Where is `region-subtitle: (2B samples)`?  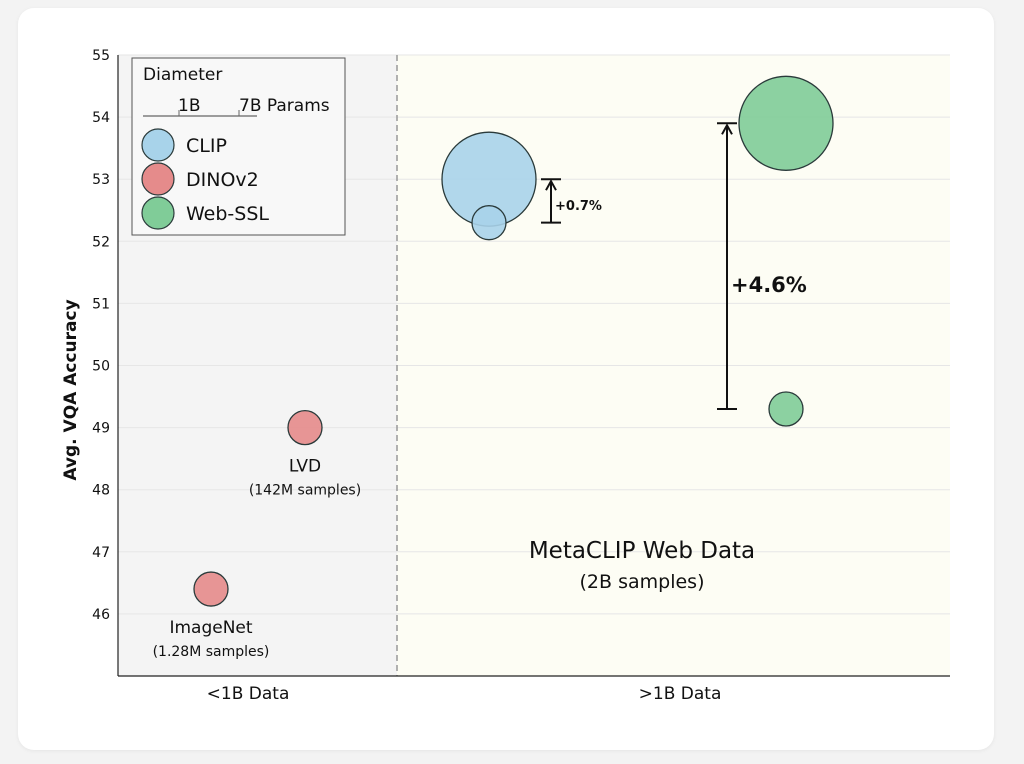 region-subtitle: (2B samples) is located at coordinates (642, 582).